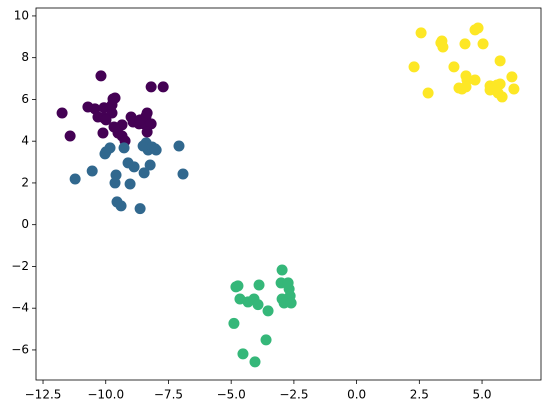 The width and height of the screenshot is (546, 413). I want to click on y-tick-label: 6, so click(25, 99).